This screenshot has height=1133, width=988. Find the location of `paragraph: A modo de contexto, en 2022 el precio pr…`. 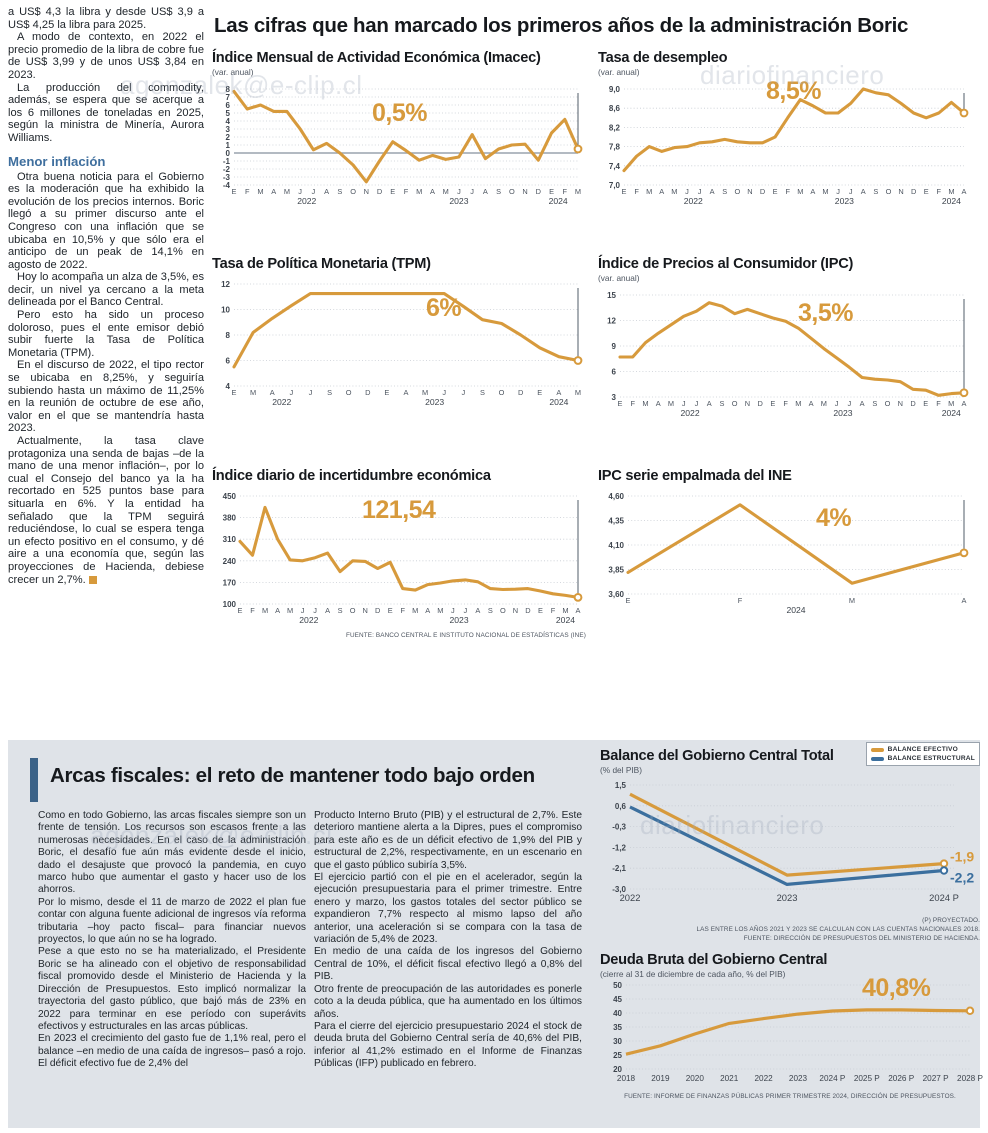

paragraph: A modo de contexto, en 2022 el precio pr… is located at coordinates (106, 56).